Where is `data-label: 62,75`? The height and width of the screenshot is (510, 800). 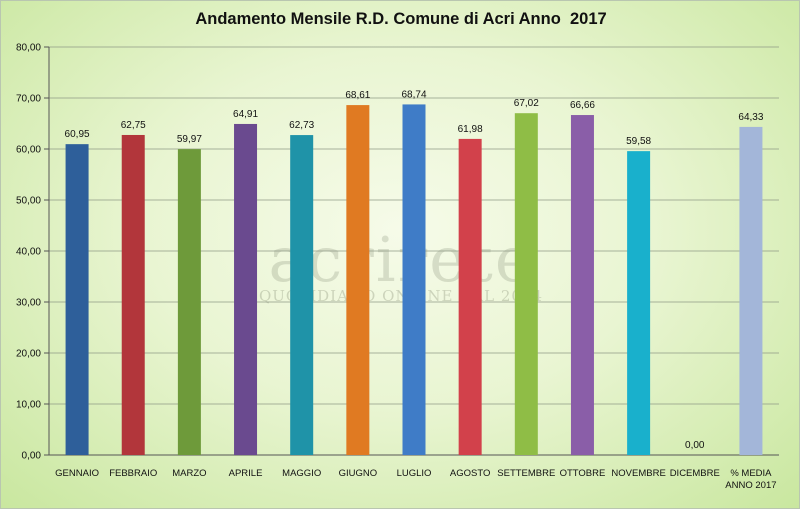
data-label: 62,75 is located at coordinates (133, 125).